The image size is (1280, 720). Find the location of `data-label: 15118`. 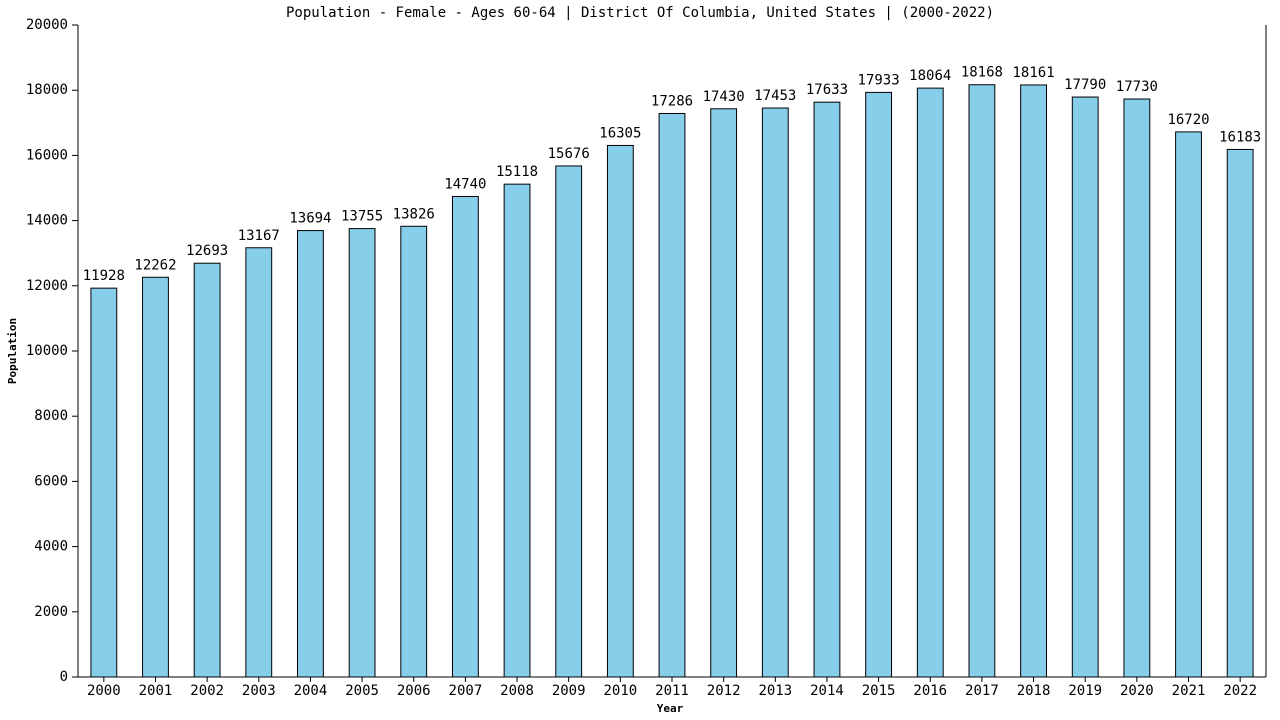

data-label: 15118 is located at coordinates (517, 172).